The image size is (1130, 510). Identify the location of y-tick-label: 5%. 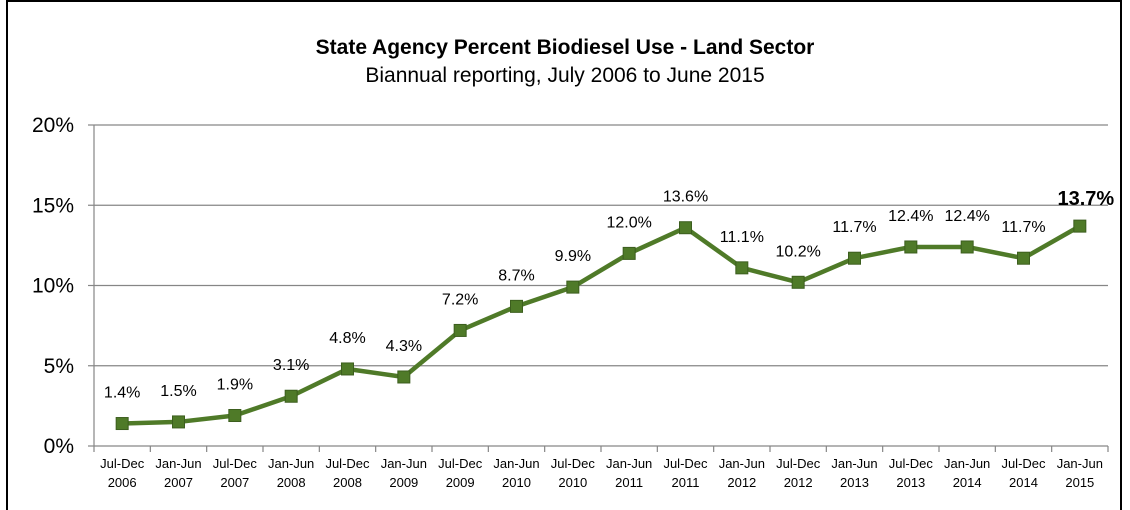
(59, 366).